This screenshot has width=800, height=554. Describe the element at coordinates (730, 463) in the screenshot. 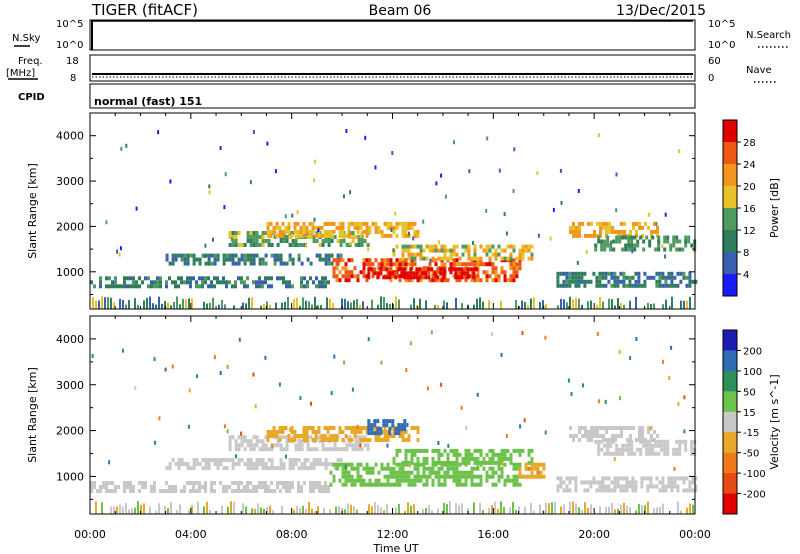

I see `colorbar-segment` at that location.